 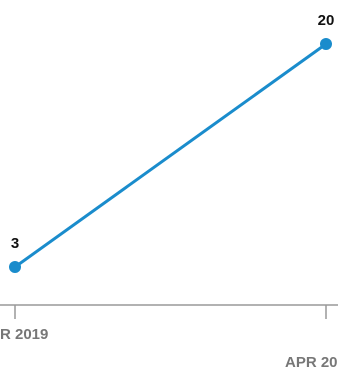 I want to click on x-tick-label-0: R 2019, so click(x=24, y=334).